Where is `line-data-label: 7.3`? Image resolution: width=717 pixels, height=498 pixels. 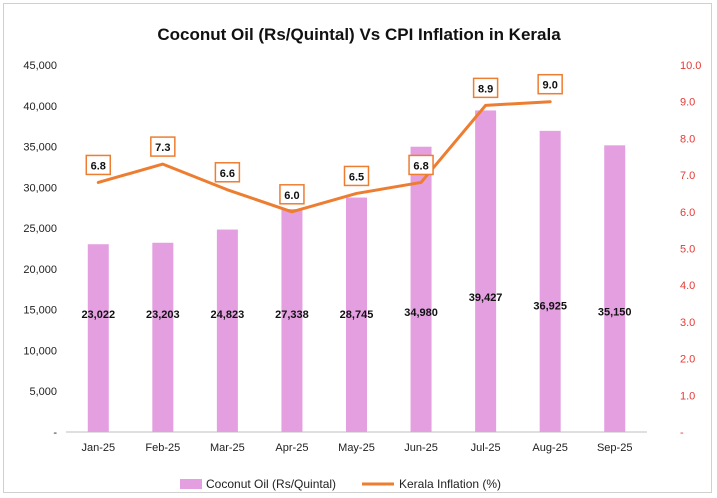 line-data-label: 7.3 is located at coordinates (162, 148).